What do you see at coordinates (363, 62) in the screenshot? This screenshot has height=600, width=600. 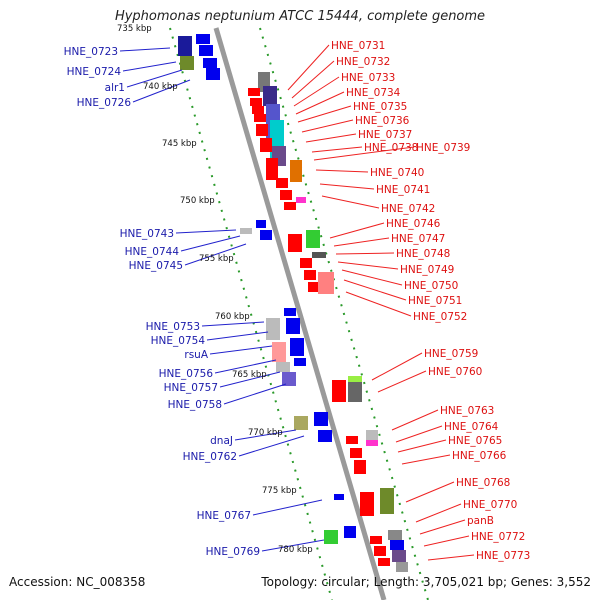 I see `gene-label: HNE_0732` at bounding box center [363, 62].